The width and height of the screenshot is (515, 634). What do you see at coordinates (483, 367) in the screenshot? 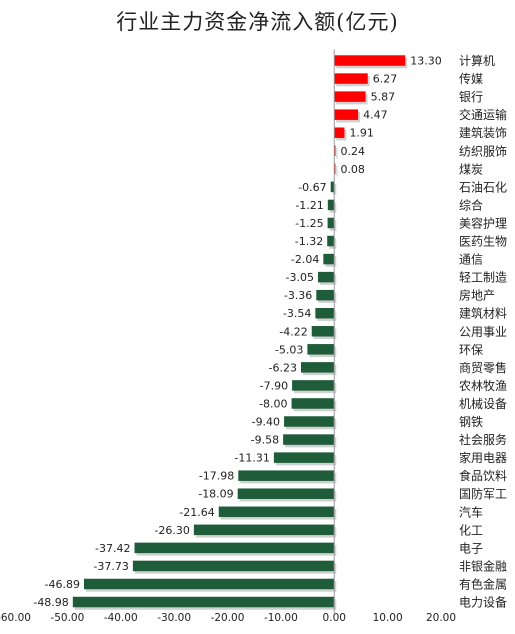
I see `category-label: 商贸零售` at bounding box center [483, 367].